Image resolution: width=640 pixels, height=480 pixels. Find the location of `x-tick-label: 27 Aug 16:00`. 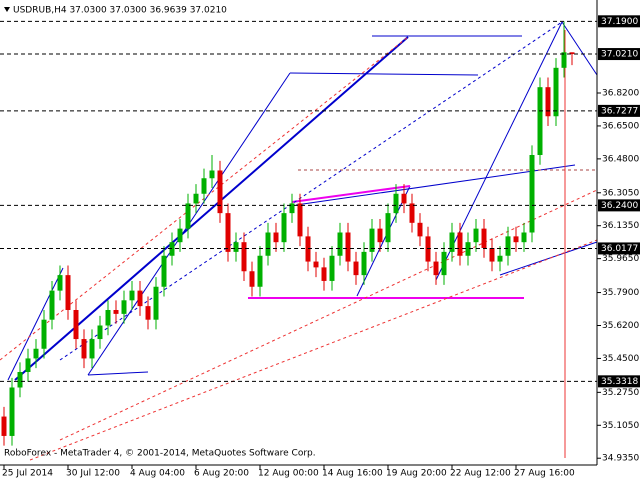

x-tick-label: 27 Aug 16:00 is located at coordinates (544, 474).